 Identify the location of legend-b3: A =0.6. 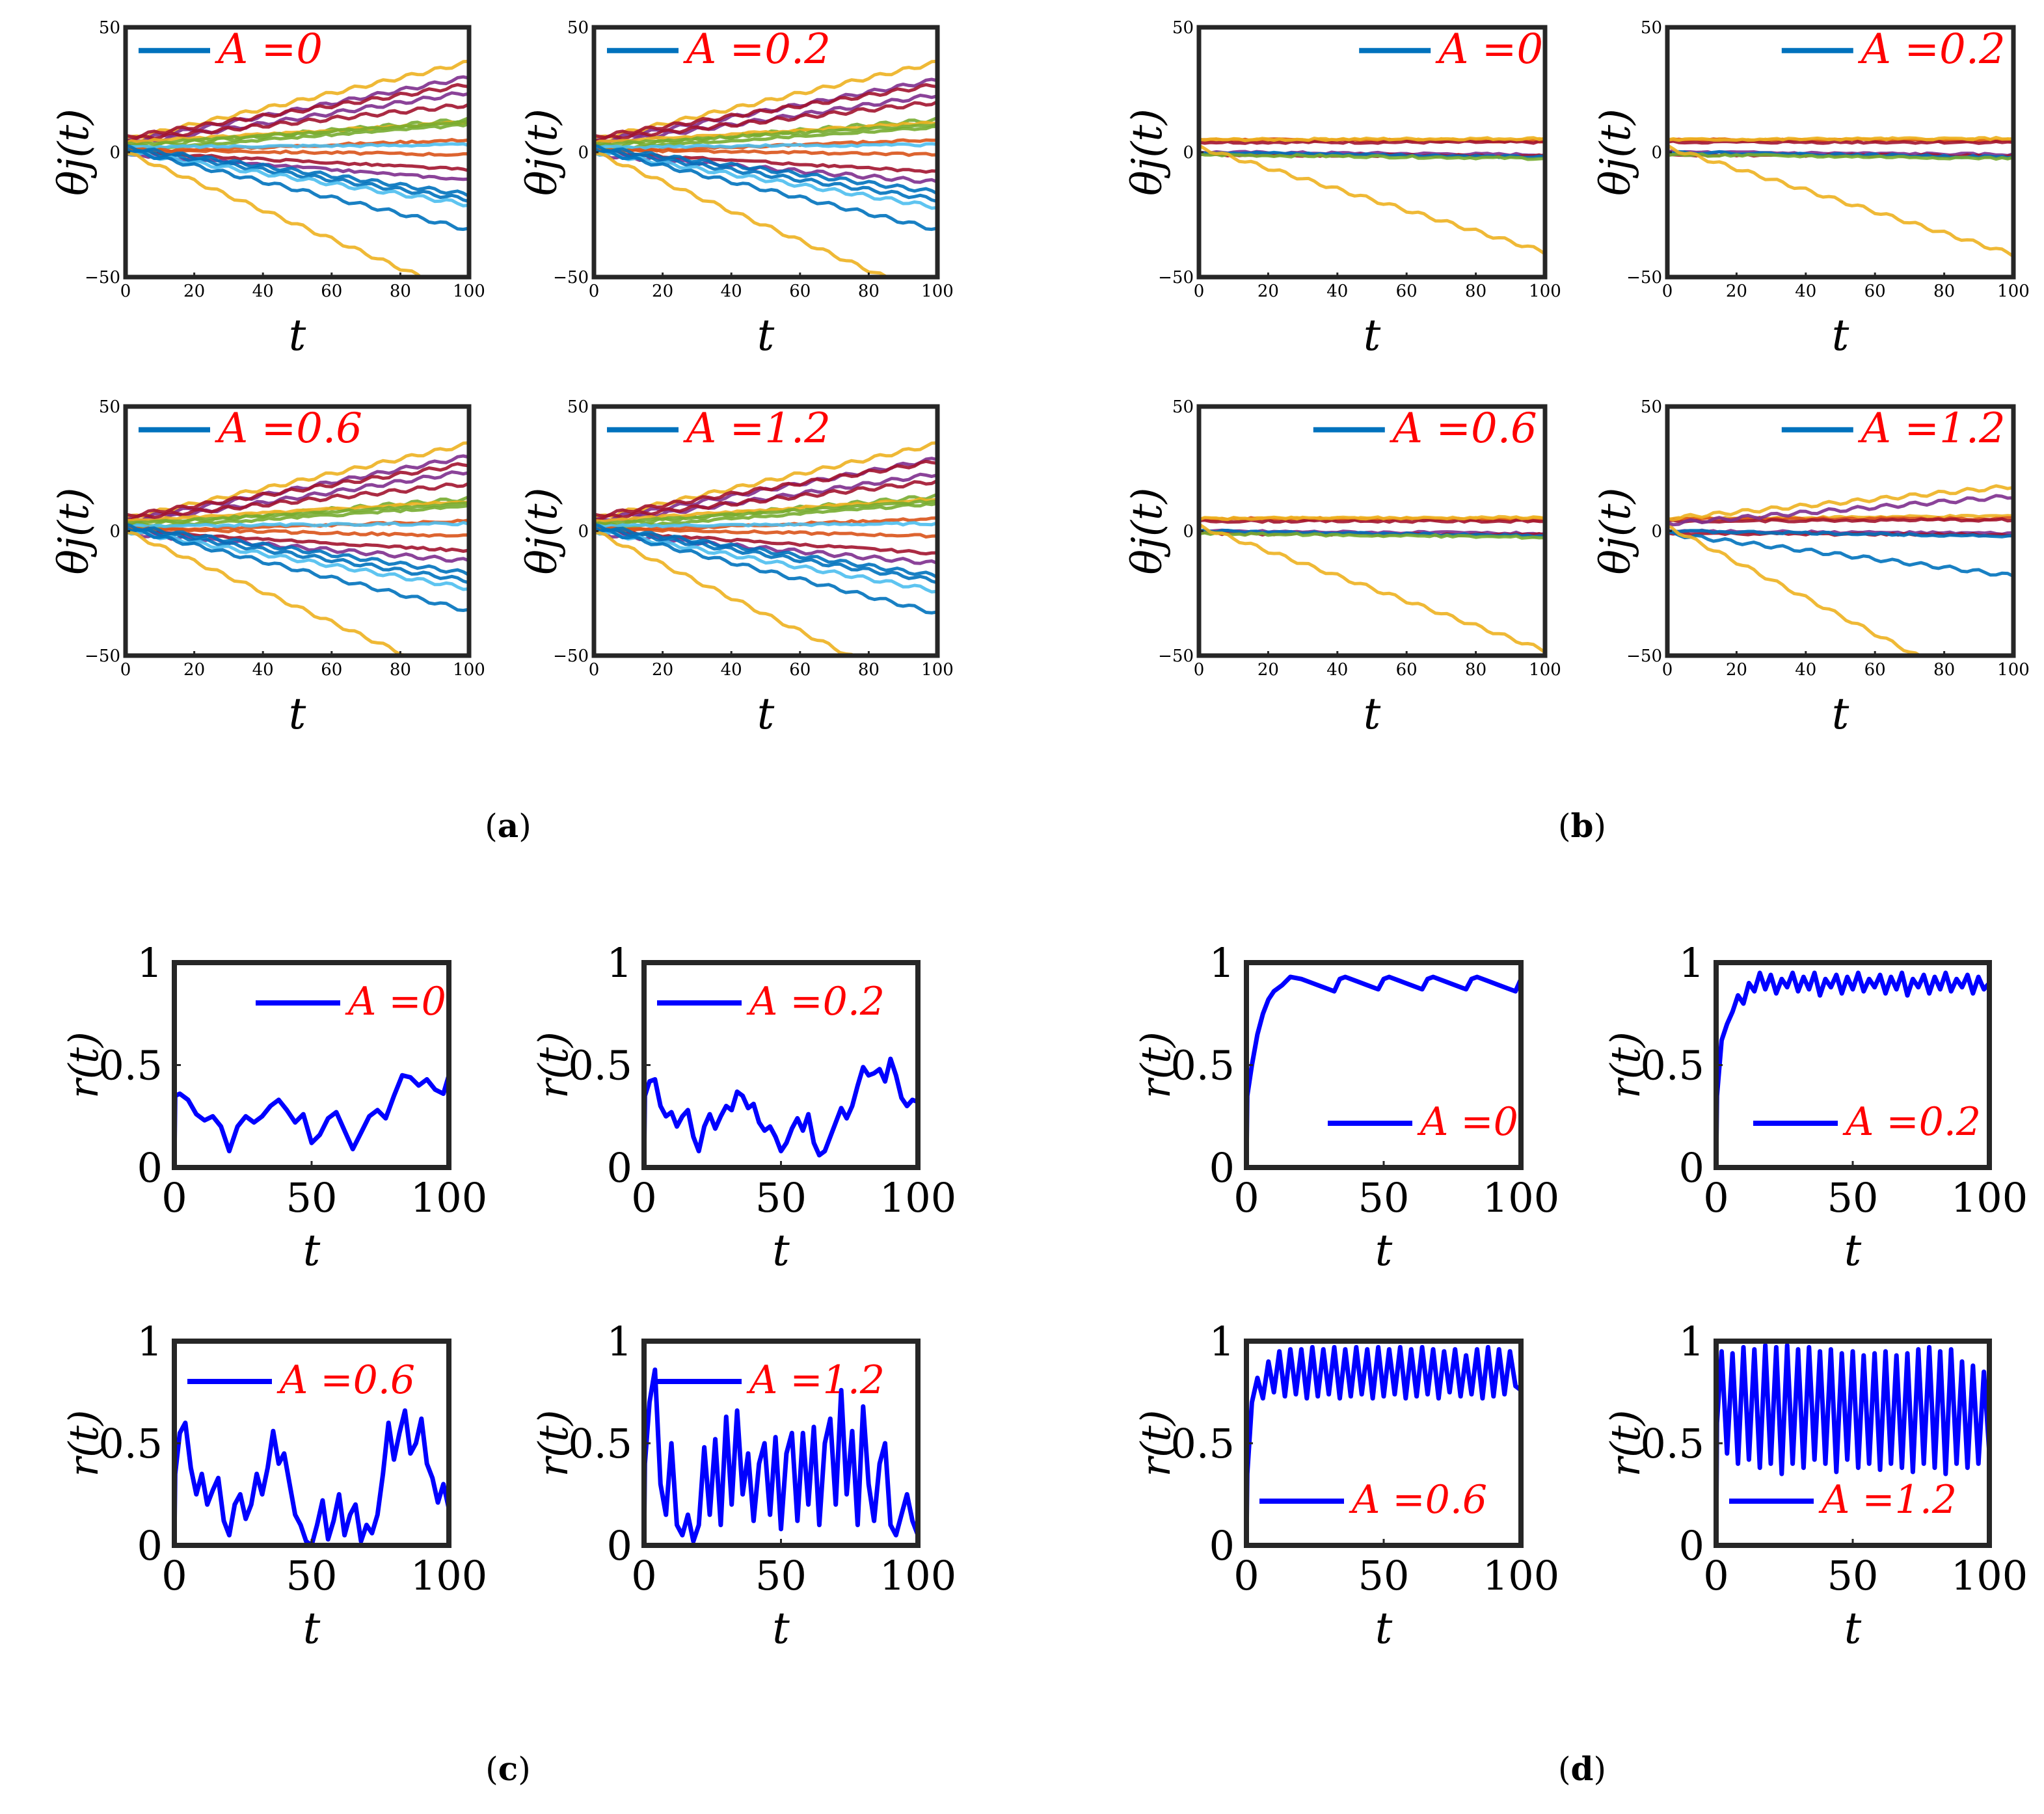
(1425, 429).